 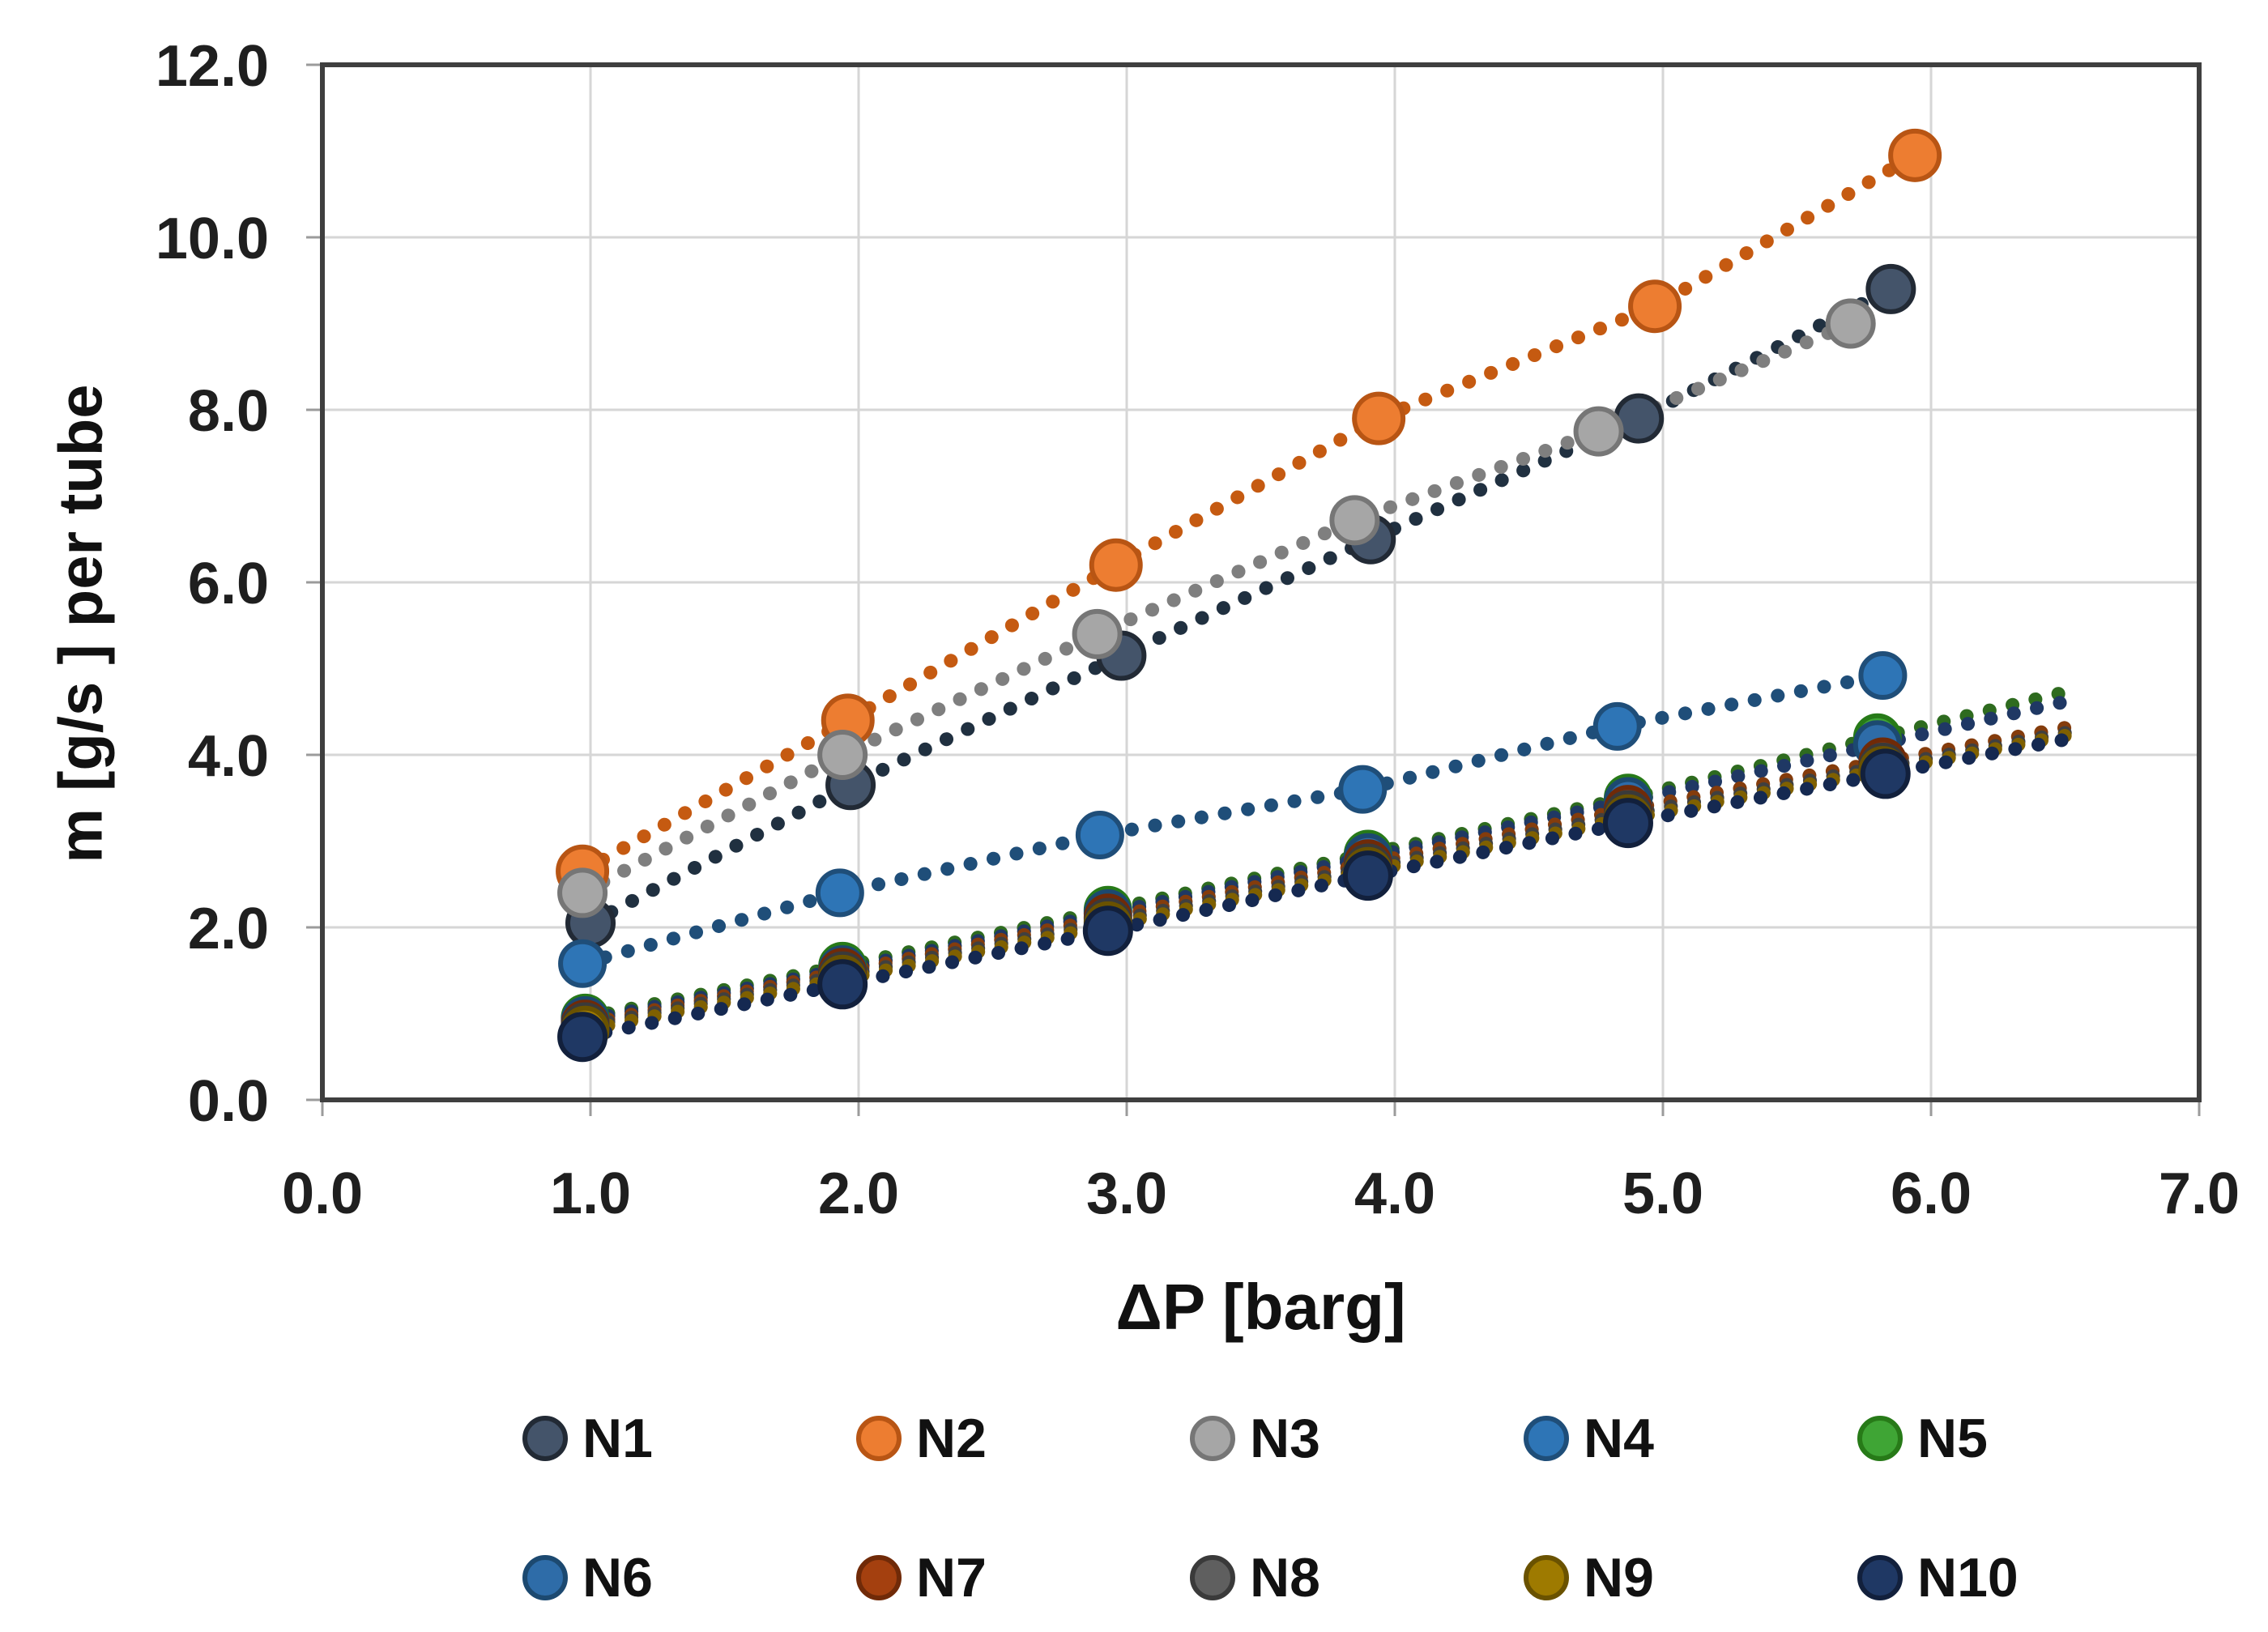 I want to click on x-tick-label: 4.0, so click(x=1394, y=1193).